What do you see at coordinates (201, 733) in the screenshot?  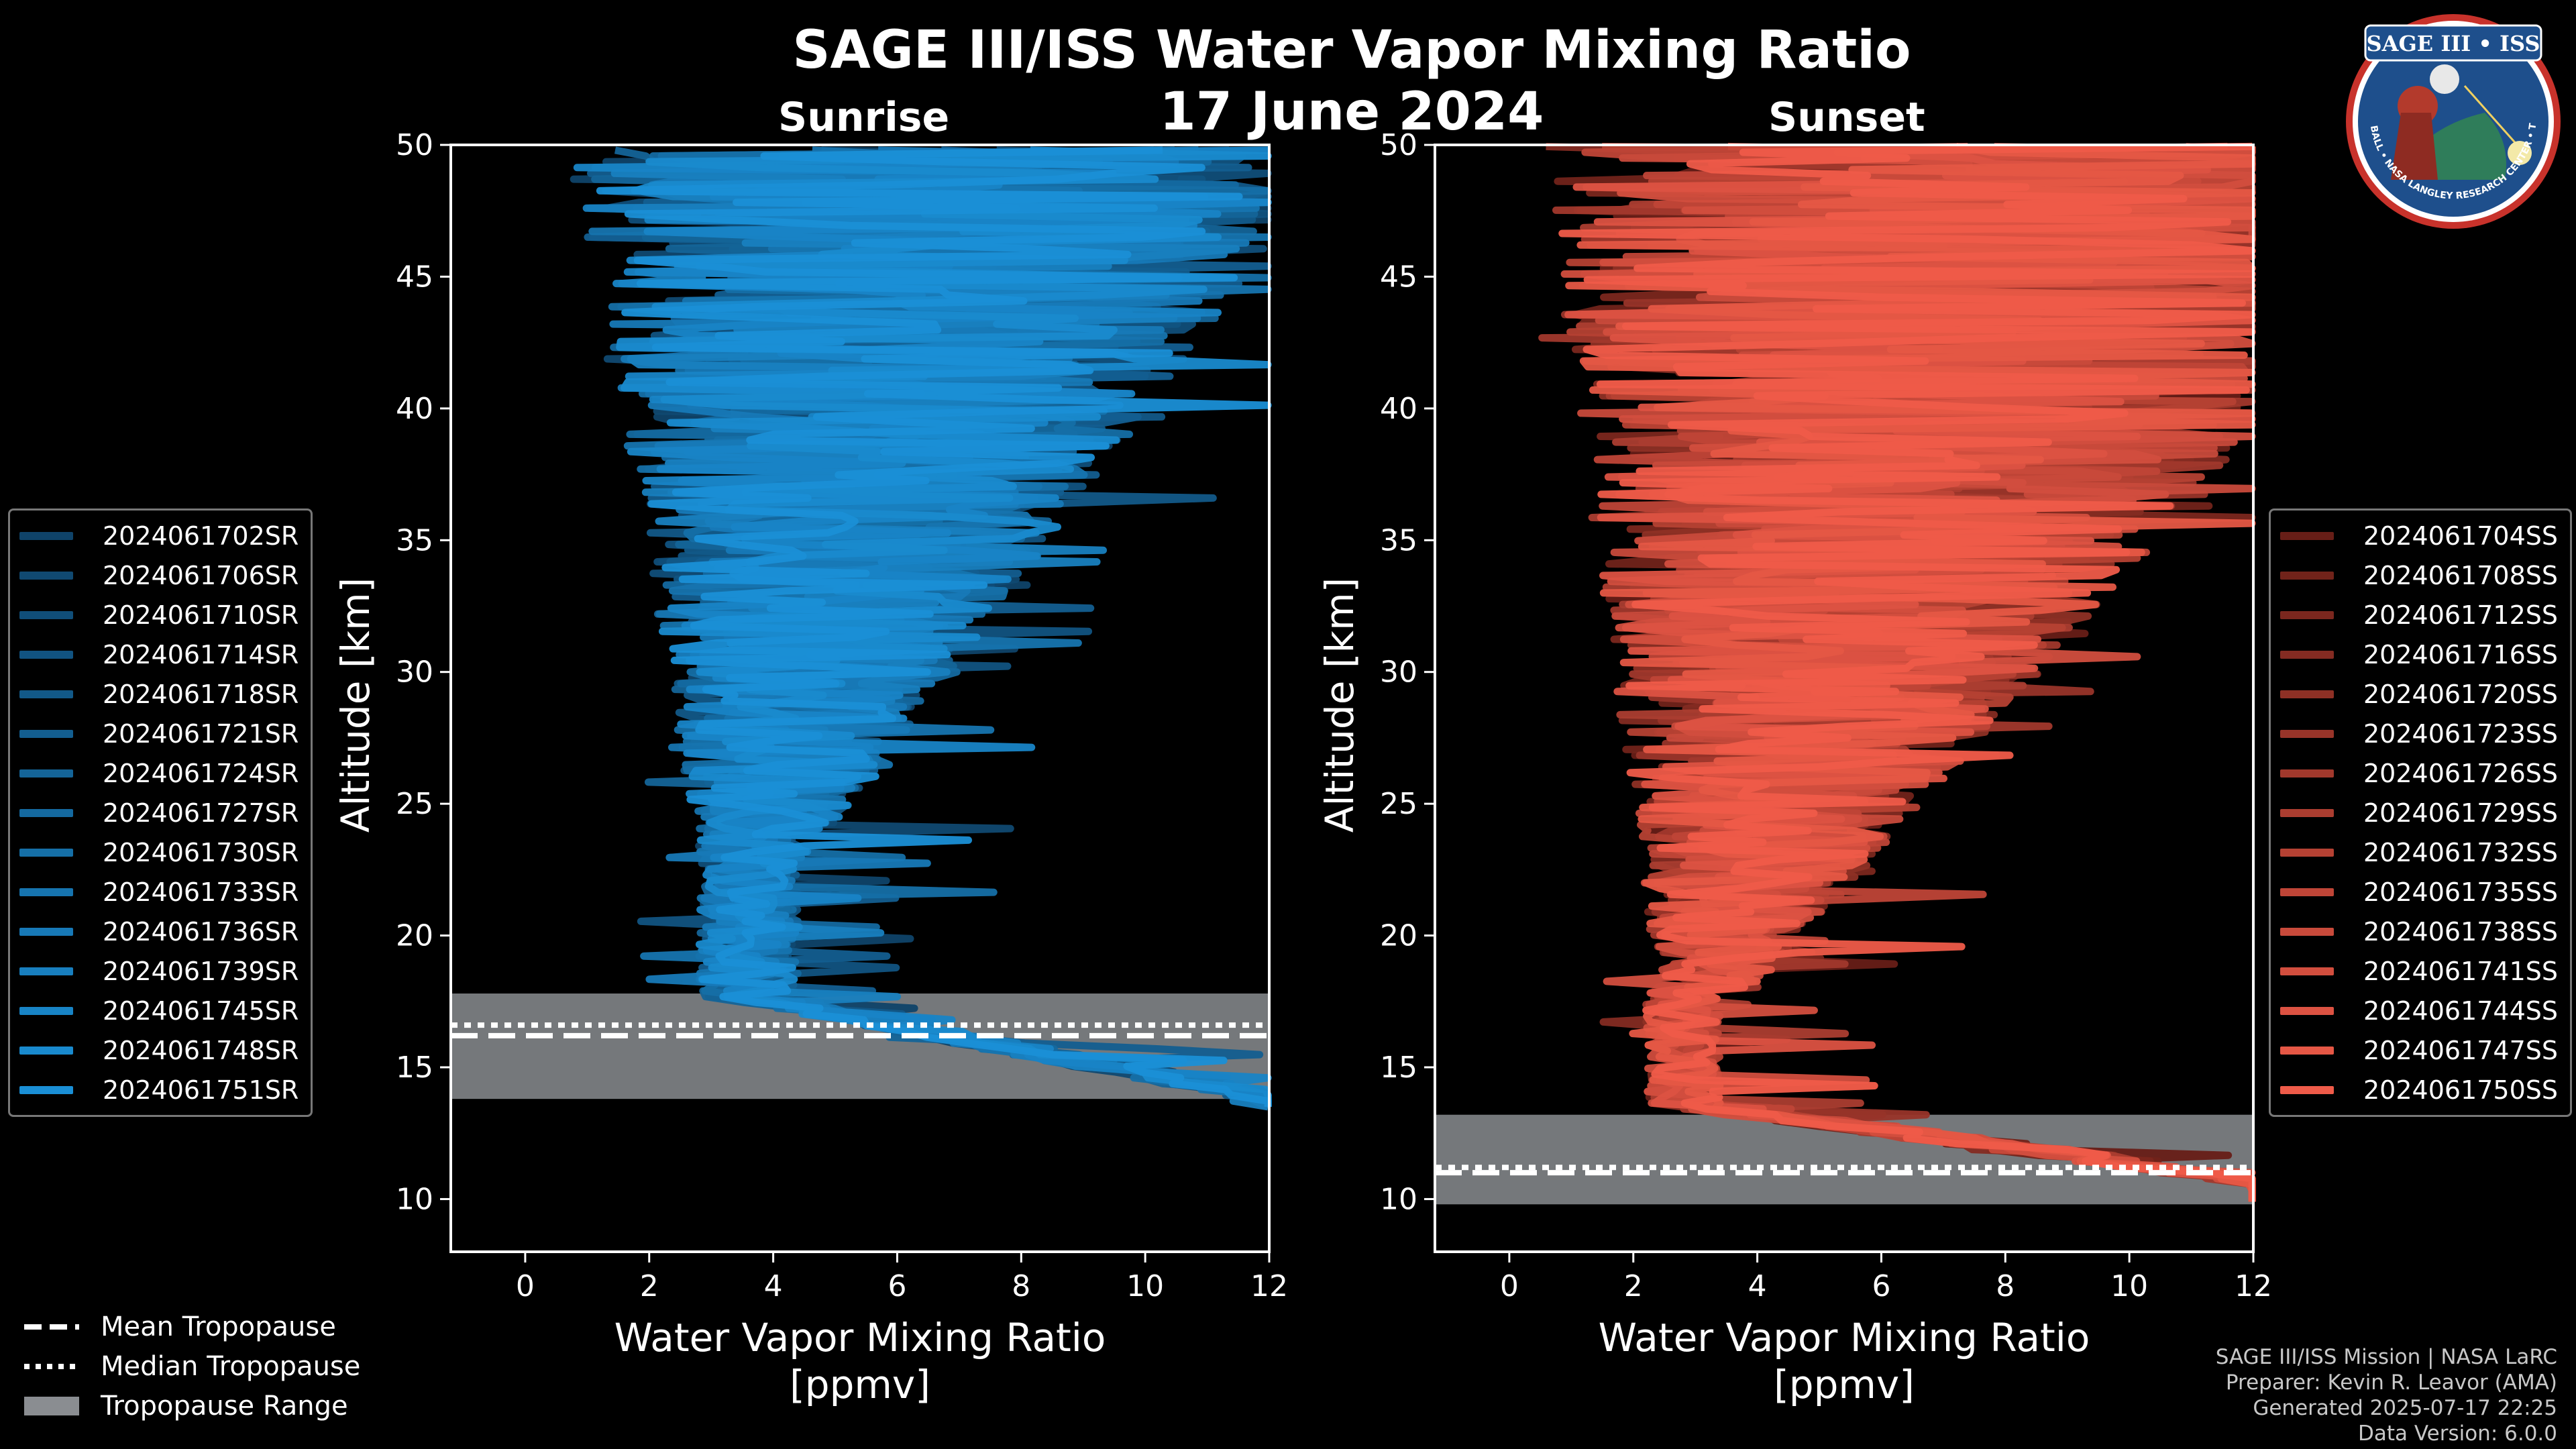 I see `legend-label: 2024061721SR` at bounding box center [201, 733].